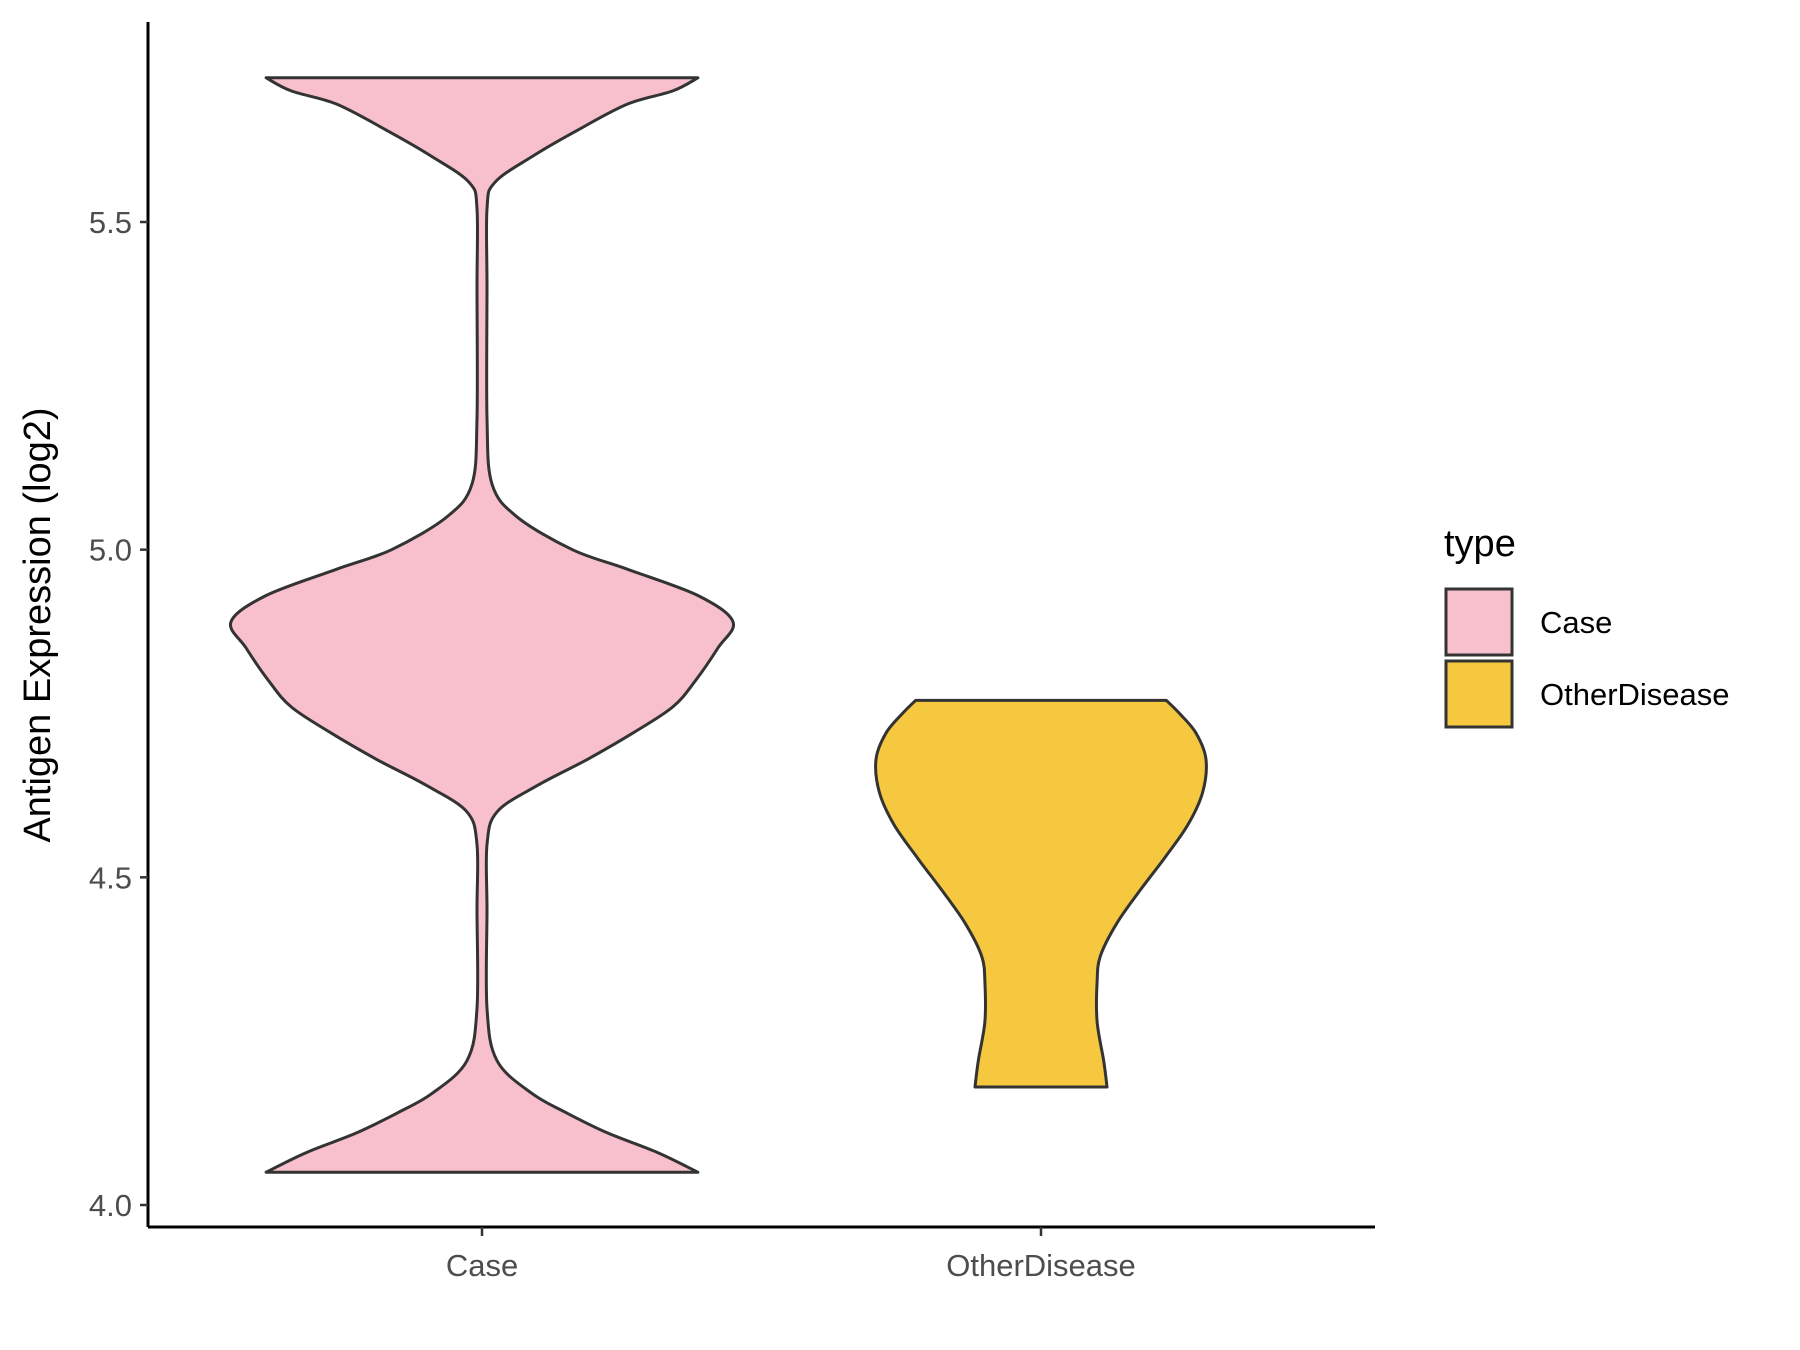  What do you see at coordinates (110, 550) in the screenshot?
I see `y-tick-label: 5.0` at bounding box center [110, 550].